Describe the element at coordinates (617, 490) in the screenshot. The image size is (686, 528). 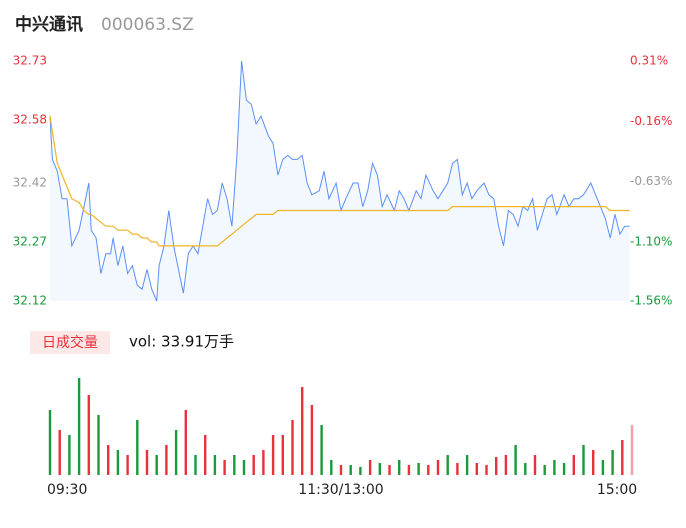
I see `x-tick-label: 15:00` at that location.